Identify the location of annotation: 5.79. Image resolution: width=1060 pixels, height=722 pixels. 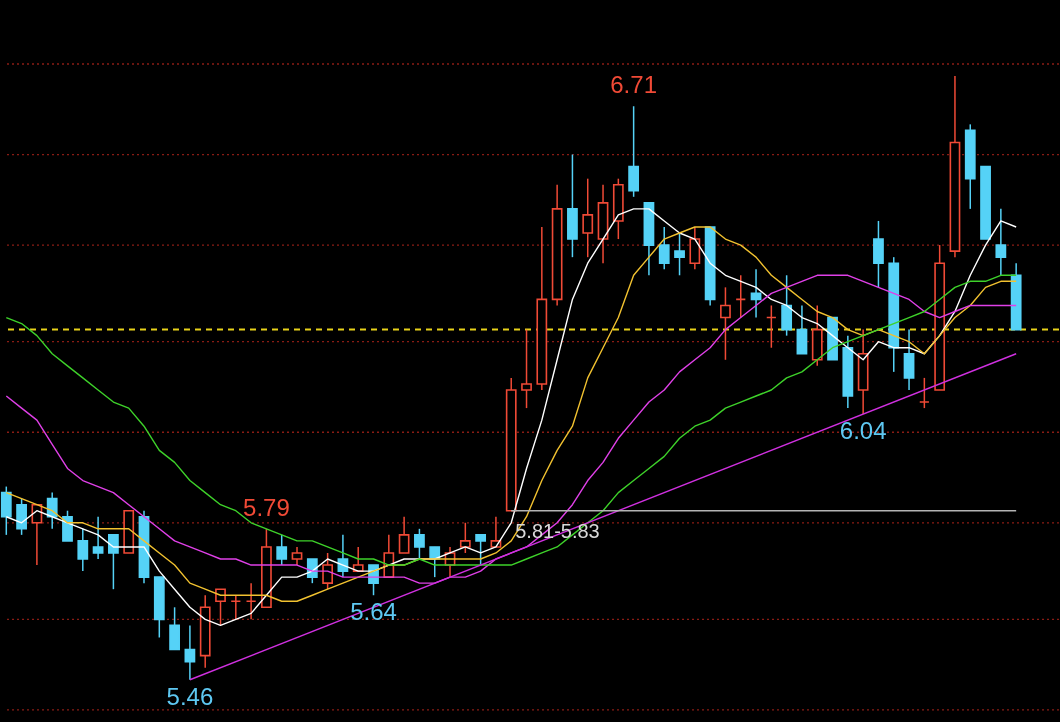
(266, 507).